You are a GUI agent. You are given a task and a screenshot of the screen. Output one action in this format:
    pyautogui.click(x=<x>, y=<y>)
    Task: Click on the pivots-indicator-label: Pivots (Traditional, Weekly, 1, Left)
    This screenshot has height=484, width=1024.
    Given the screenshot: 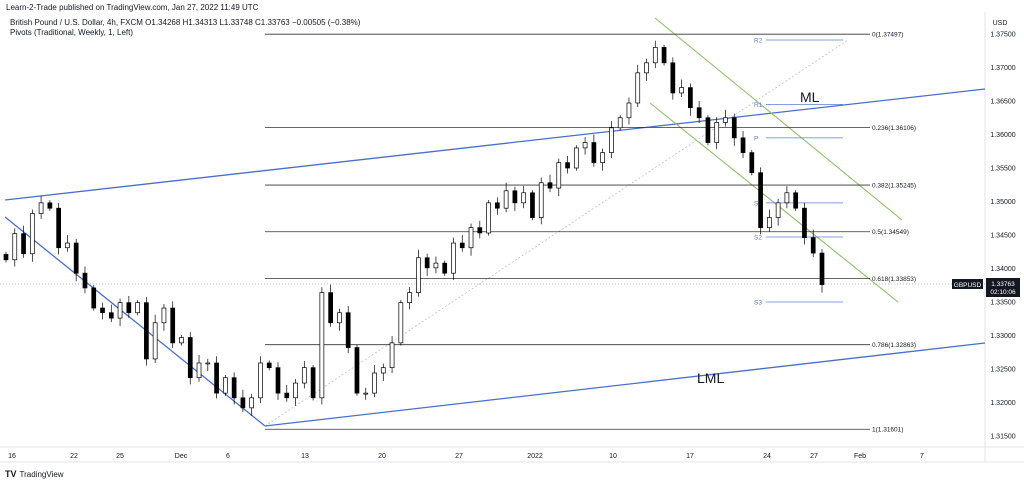 What is the action you would take?
    pyautogui.click(x=72, y=32)
    